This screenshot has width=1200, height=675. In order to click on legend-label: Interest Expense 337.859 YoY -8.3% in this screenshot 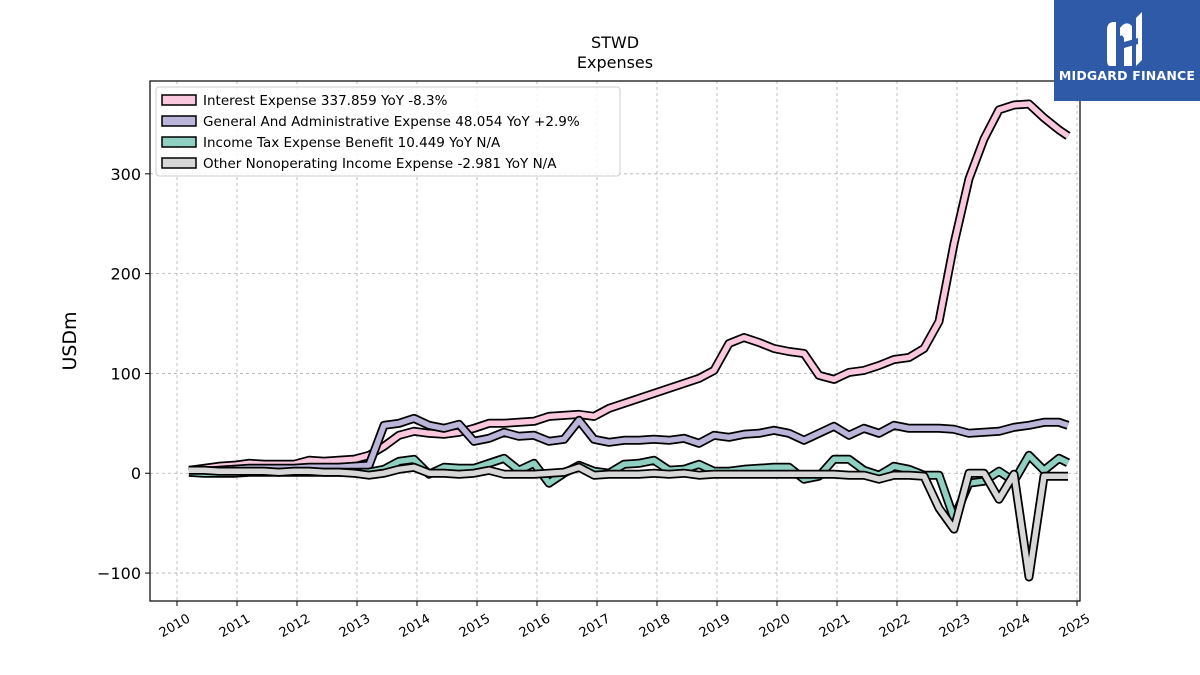, I will do `click(325, 101)`.